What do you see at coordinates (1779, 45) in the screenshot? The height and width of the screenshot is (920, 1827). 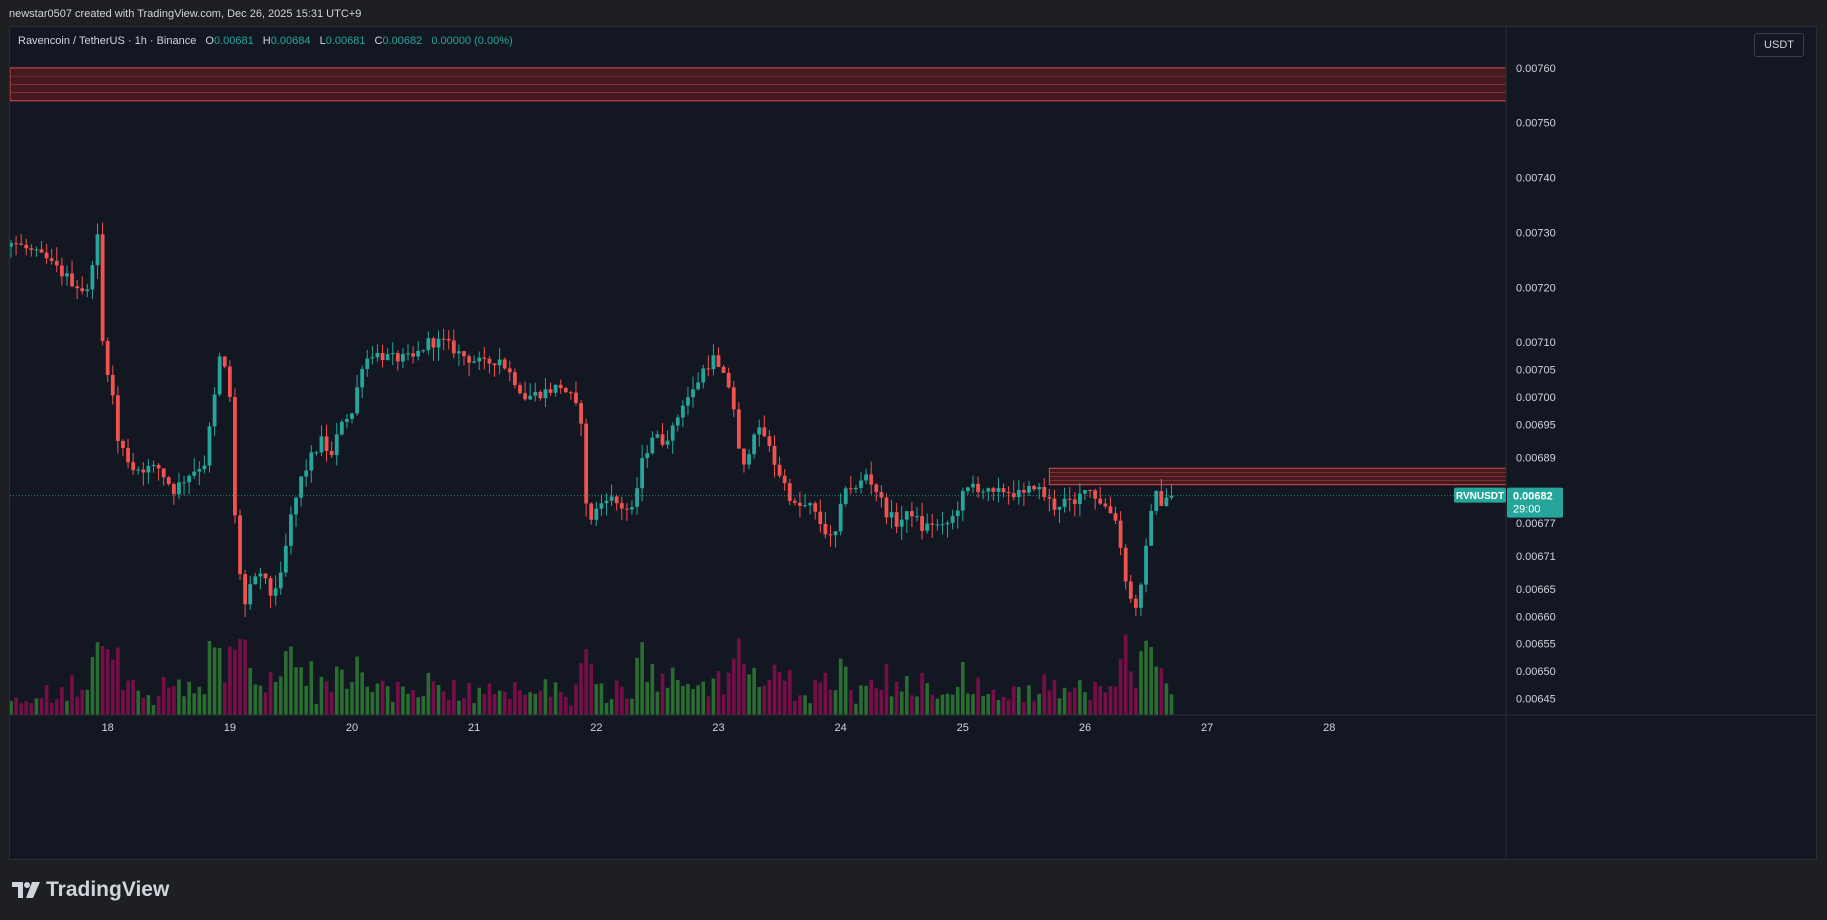 I see `currency-button: USDT` at bounding box center [1779, 45].